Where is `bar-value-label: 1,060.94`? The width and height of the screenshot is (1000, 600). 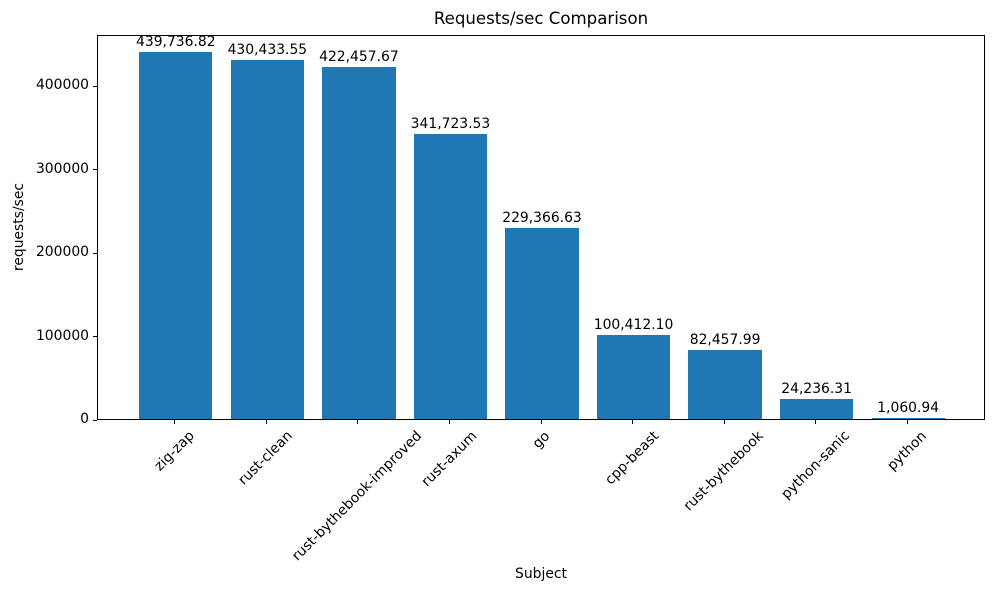 bar-value-label: 1,060.94 is located at coordinates (908, 408).